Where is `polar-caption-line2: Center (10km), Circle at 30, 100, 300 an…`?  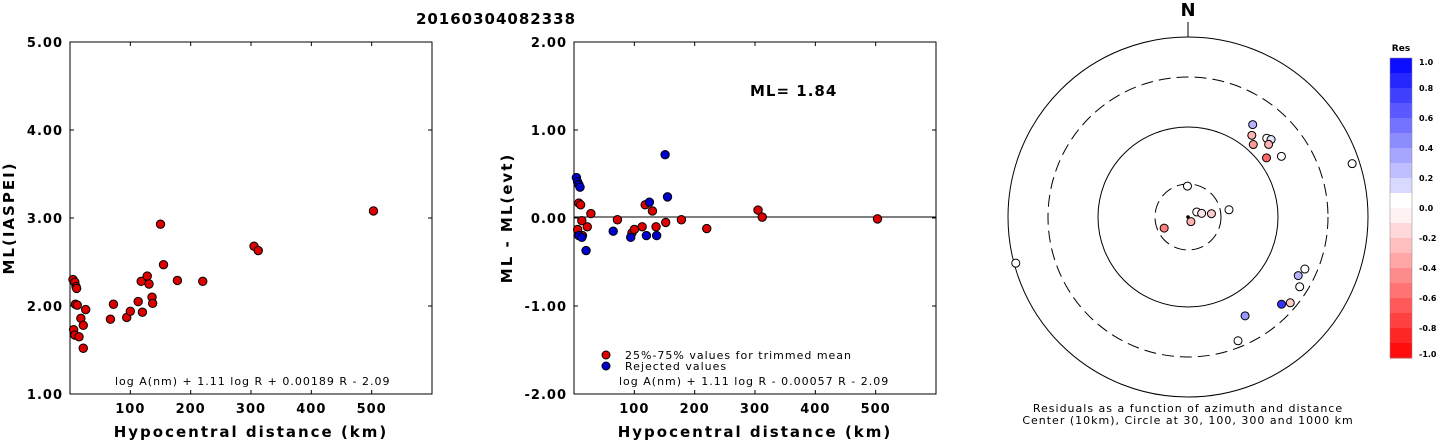
polar-caption-line2: Center (10km), Circle at 30, 100, 300 an… is located at coordinates (1187, 420).